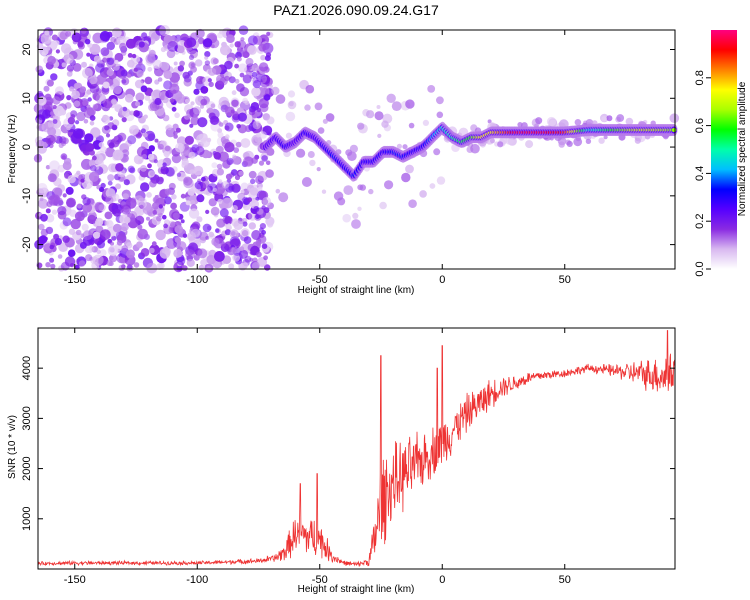 The height and width of the screenshot is (600, 750). I want to click on figure-title: PAZ1.2026.090.09.24.G17, so click(356, 10).